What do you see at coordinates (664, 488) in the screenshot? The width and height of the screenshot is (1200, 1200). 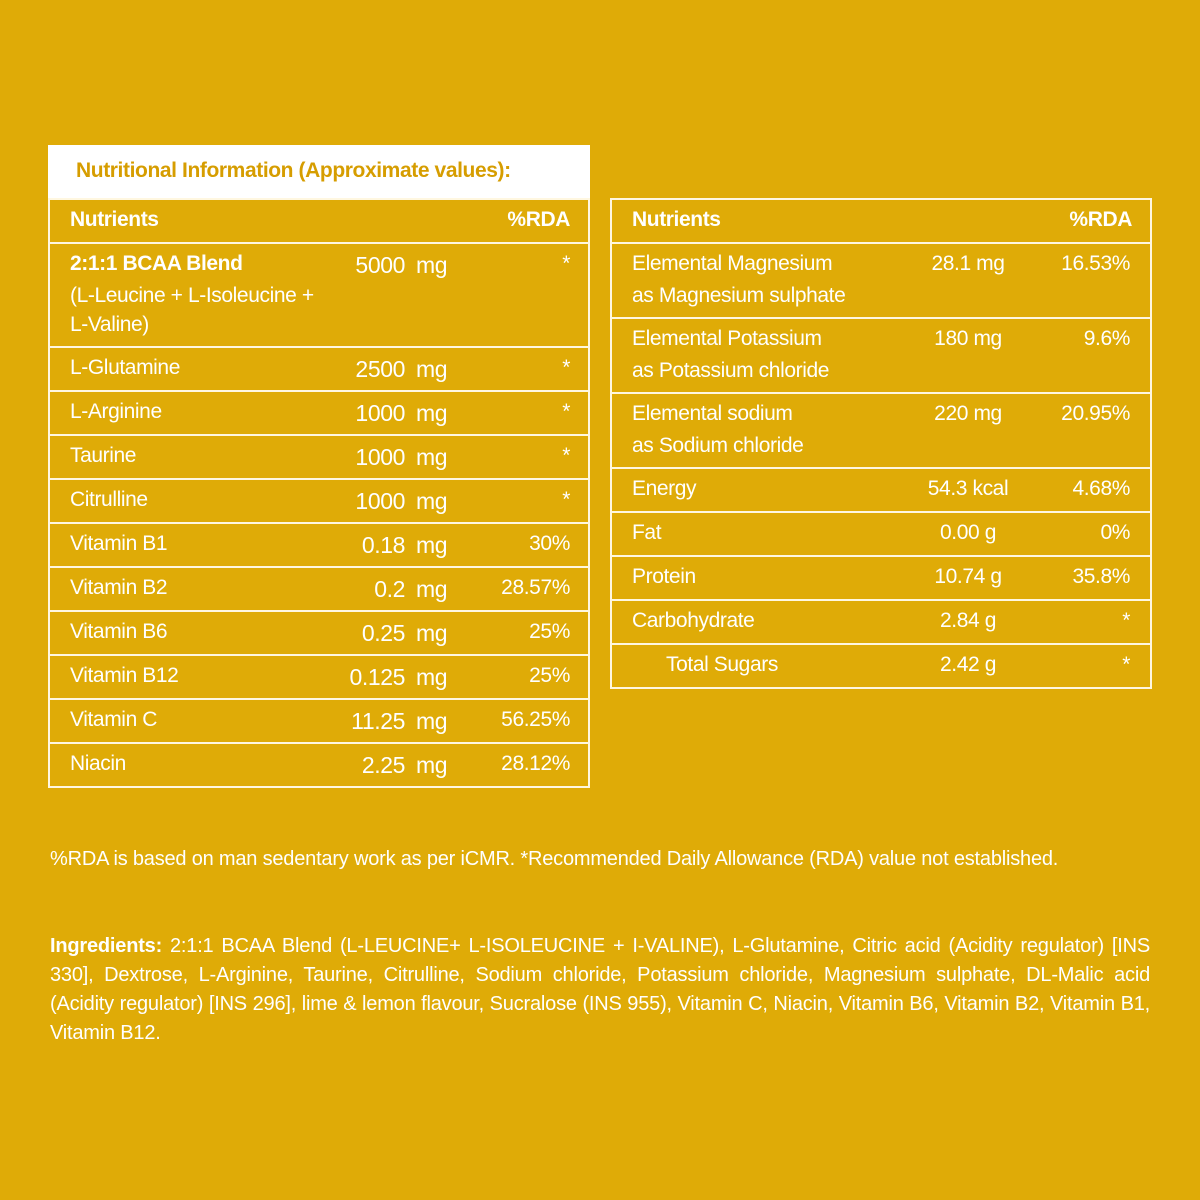 I see `nutrient-name: Energy` at bounding box center [664, 488].